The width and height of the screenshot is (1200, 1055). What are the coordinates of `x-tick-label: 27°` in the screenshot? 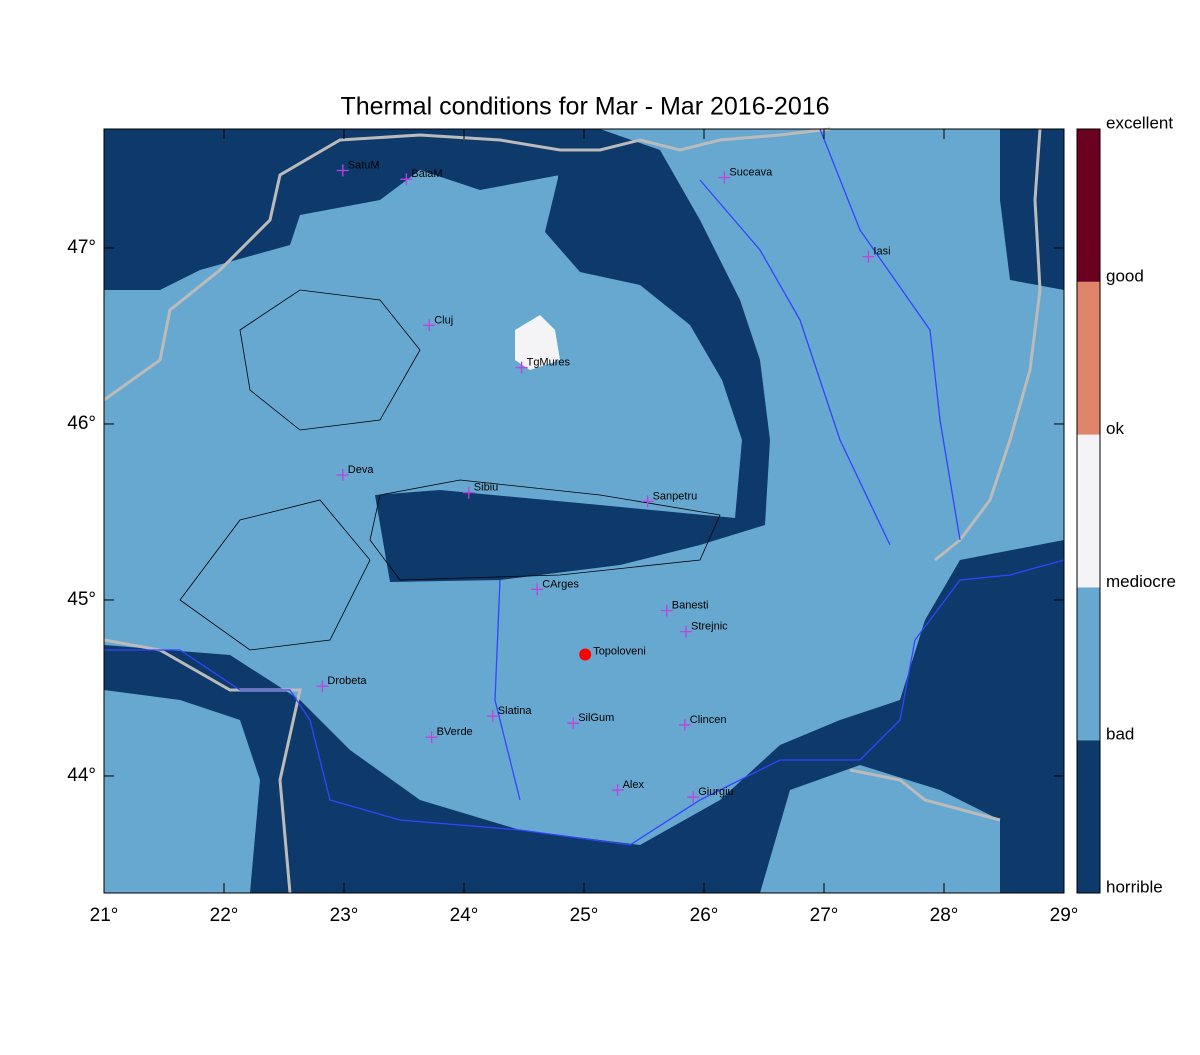 It's located at (824, 915).